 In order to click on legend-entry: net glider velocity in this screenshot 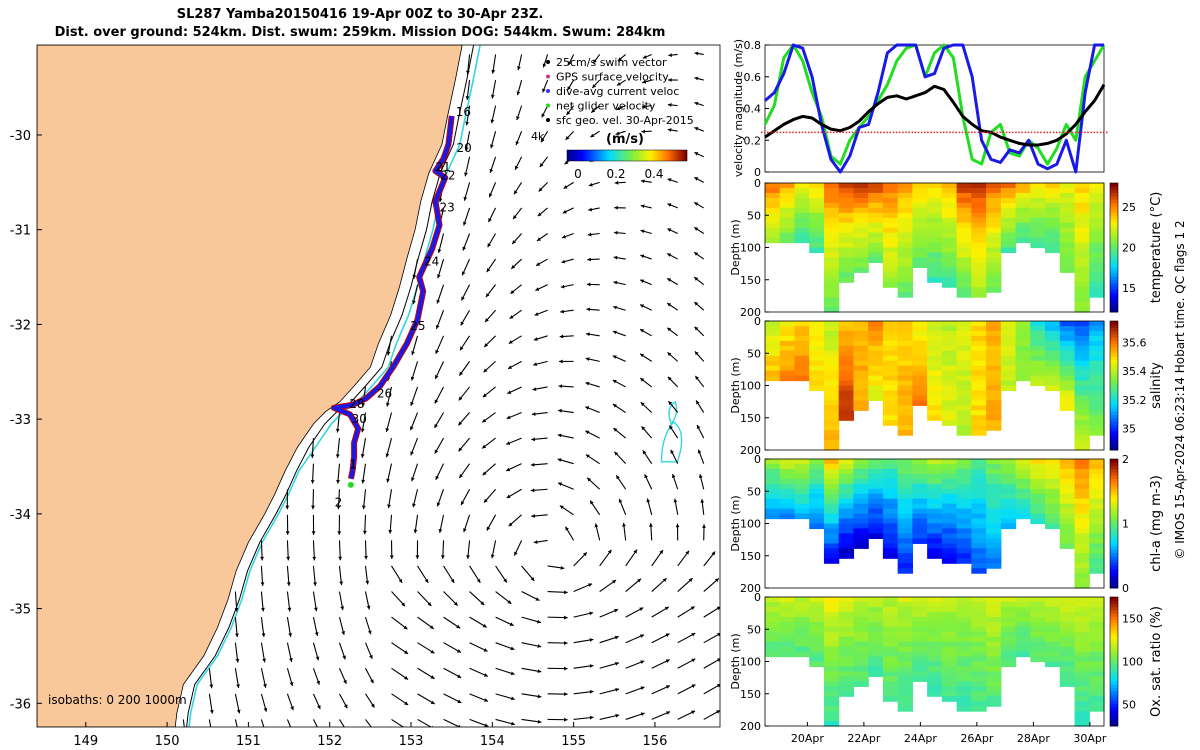, I will do `click(606, 106)`.